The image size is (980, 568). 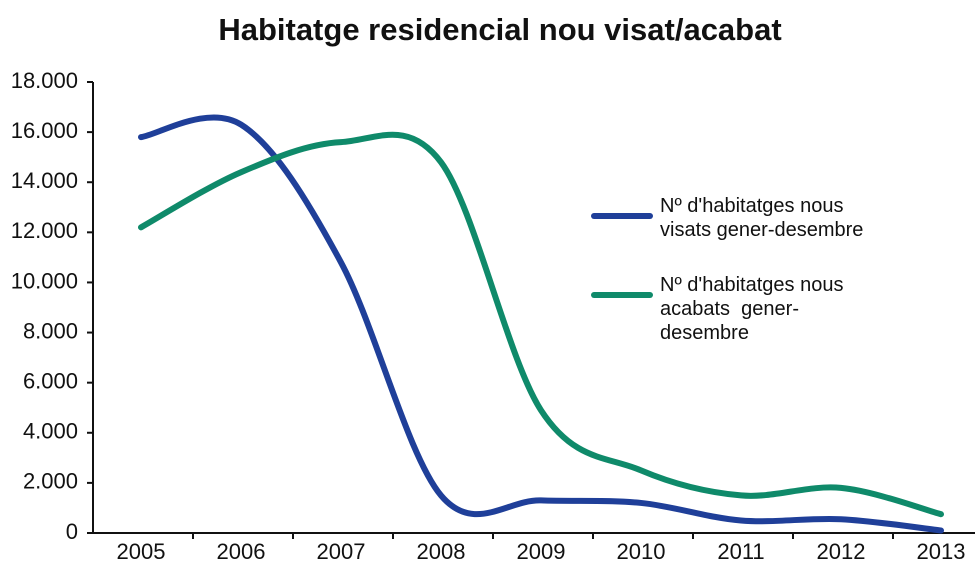 What do you see at coordinates (50, 481) in the screenshot?
I see `y-tick-label: 2.000` at bounding box center [50, 481].